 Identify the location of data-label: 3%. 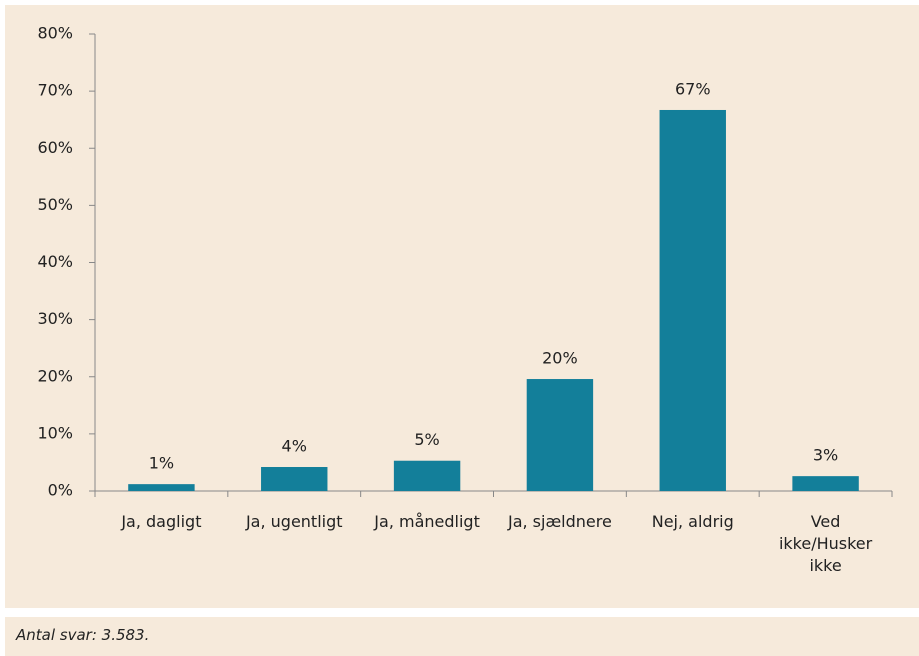
(825, 455).